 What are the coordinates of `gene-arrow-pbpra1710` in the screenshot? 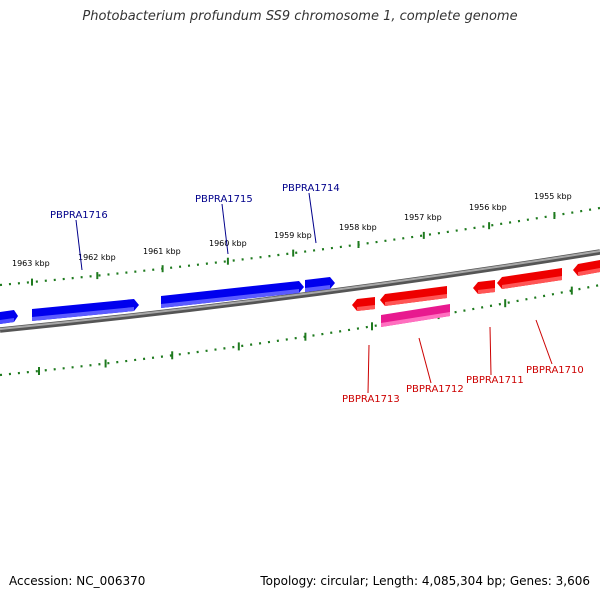 It's located at (529, 278).